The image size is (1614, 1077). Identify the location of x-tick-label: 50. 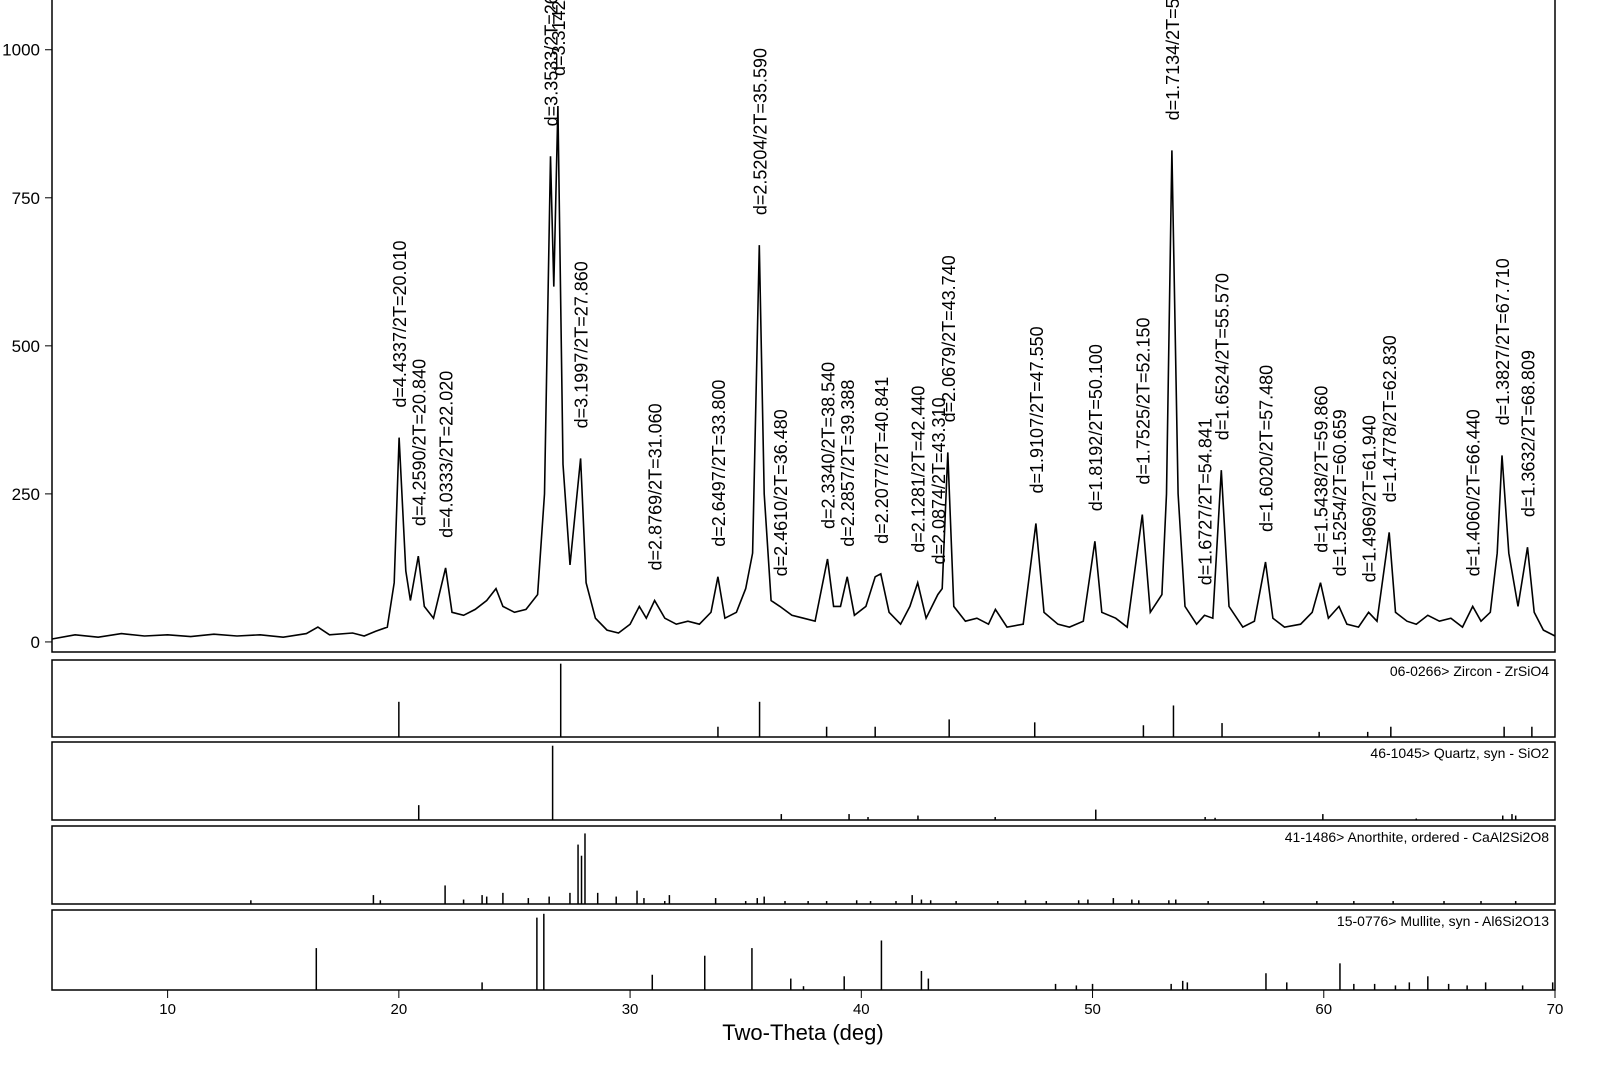
(1092, 1009).